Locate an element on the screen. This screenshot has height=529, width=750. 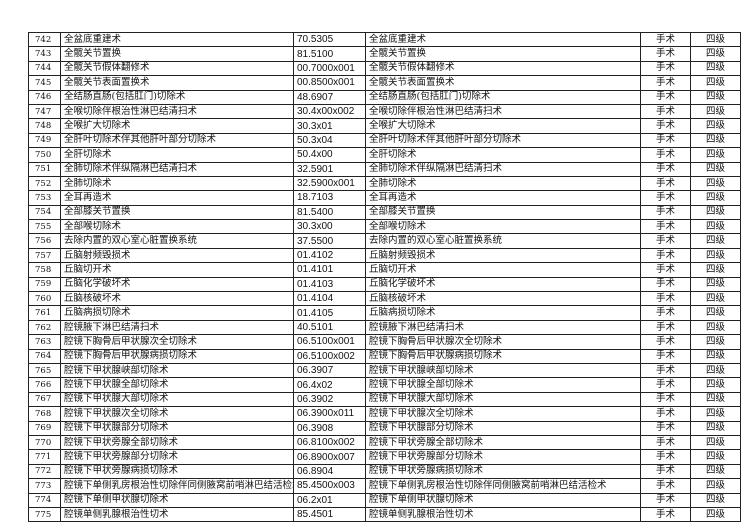
procedure-name-repeat: 去除内置的双心室心脏置换系统 is located at coordinates (503, 241).